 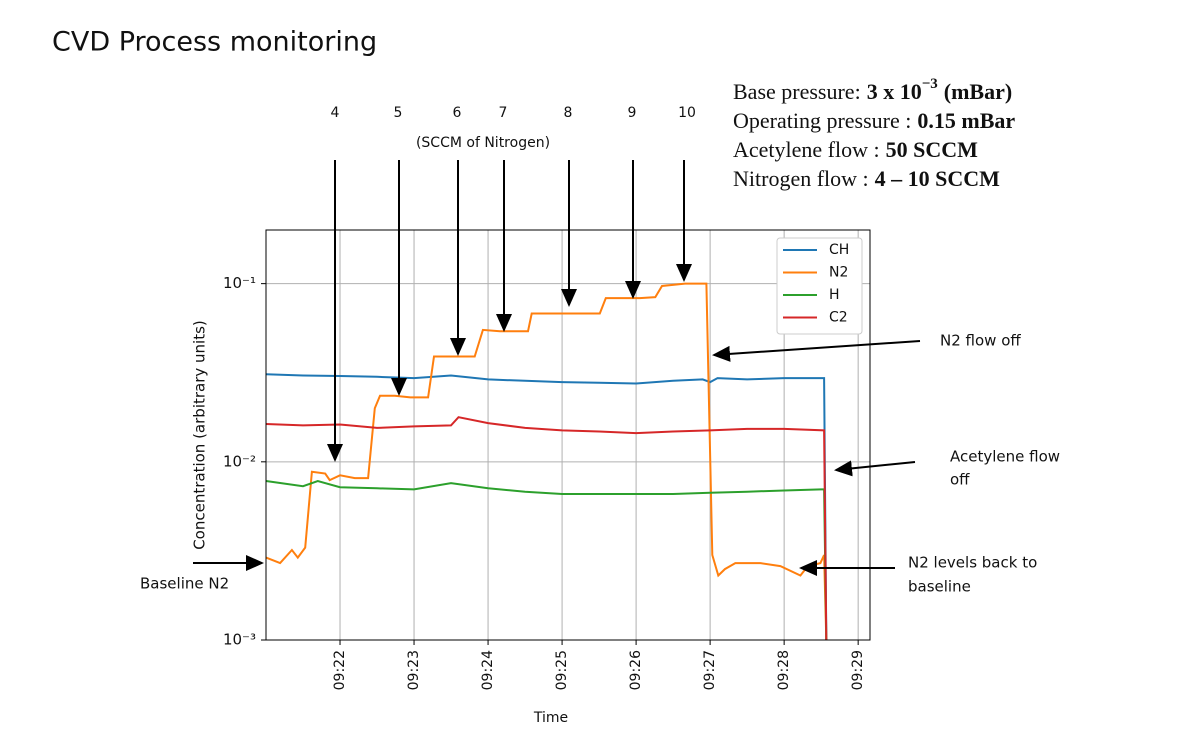 I want to click on annotation: off, so click(x=960, y=480).